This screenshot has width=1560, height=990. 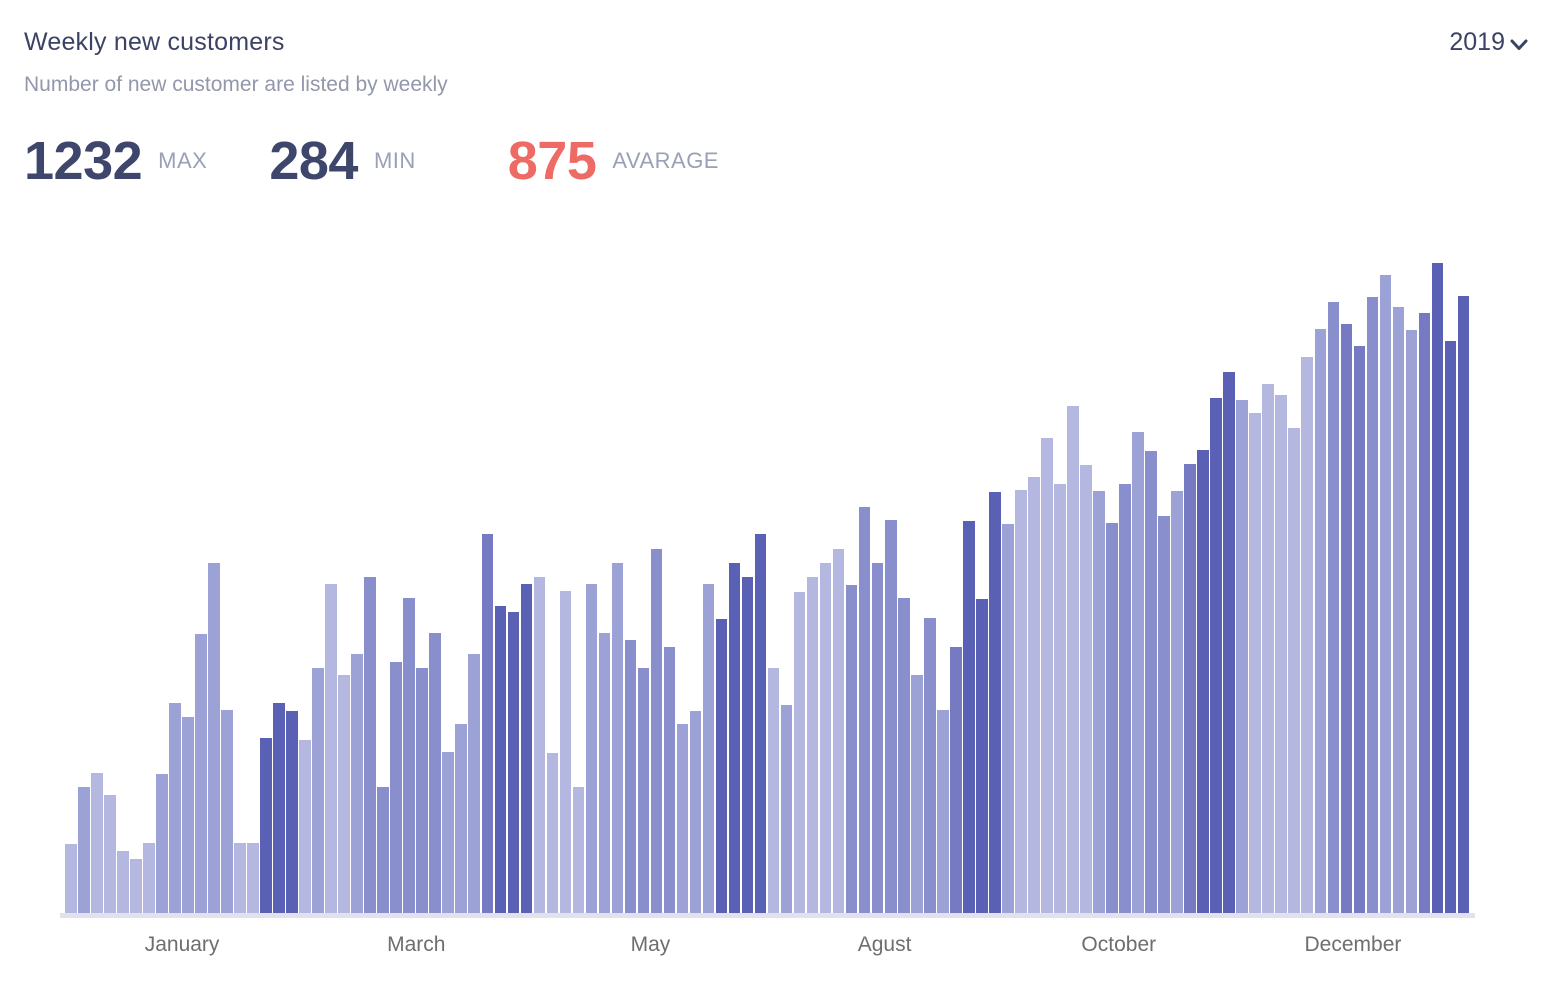 What do you see at coordinates (1488, 42) in the screenshot?
I see `year-selector: 2019` at bounding box center [1488, 42].